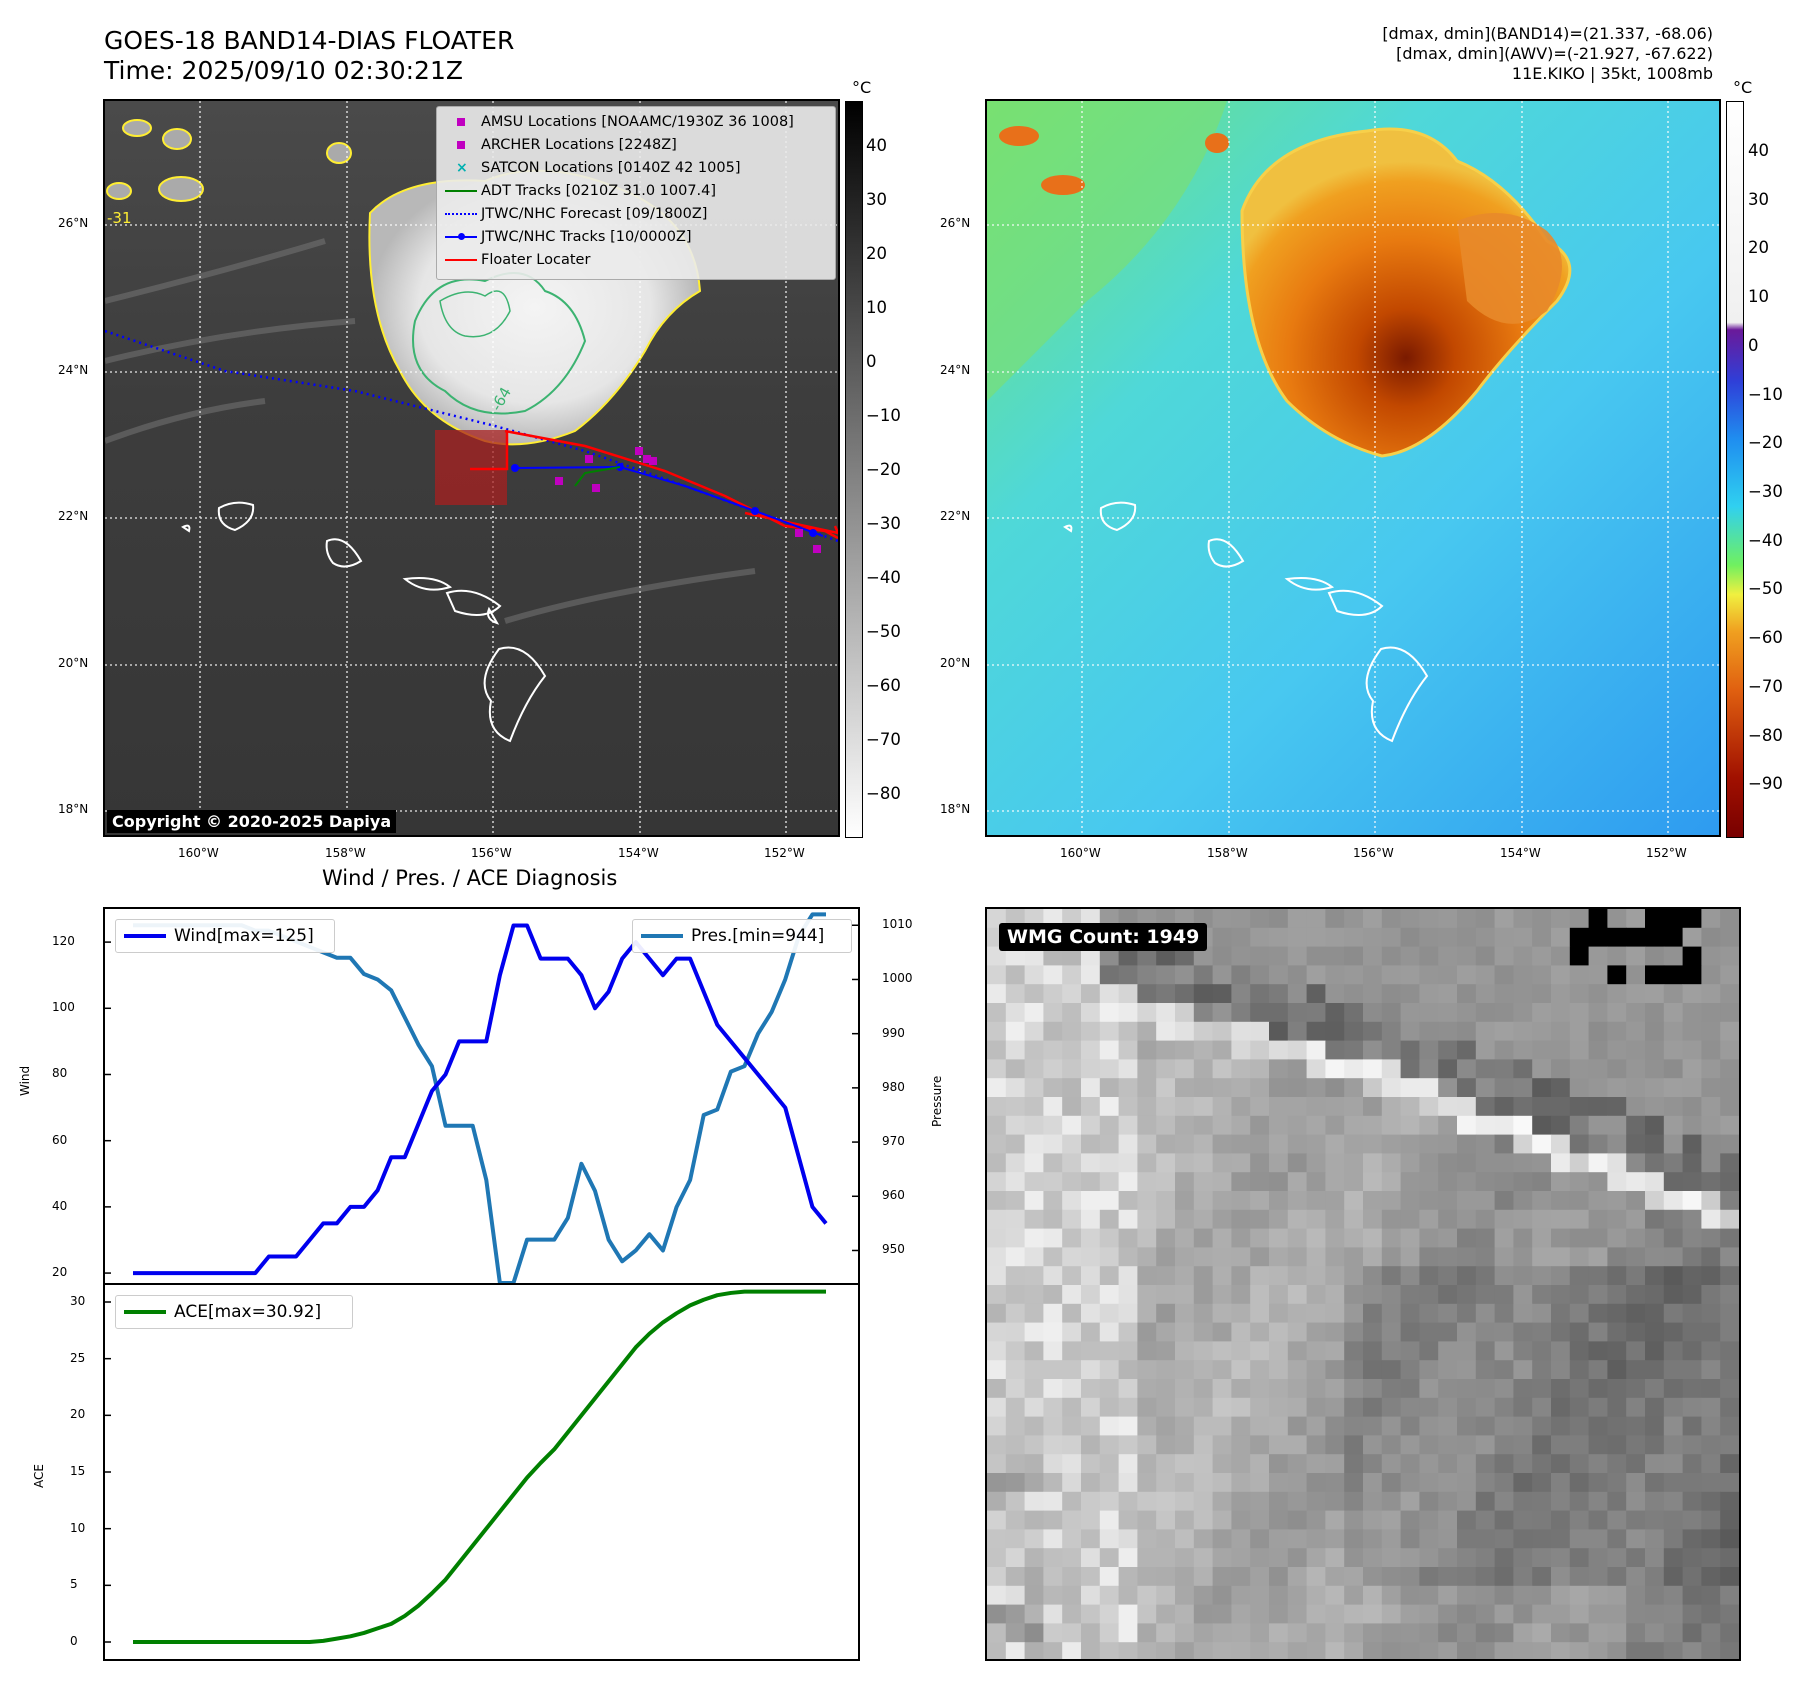 This screenshot has height=1690, width=1797. Describe the element at coordinates (78, 1301) in the screenshot. I see `ace-tick-label: 30` at that location.